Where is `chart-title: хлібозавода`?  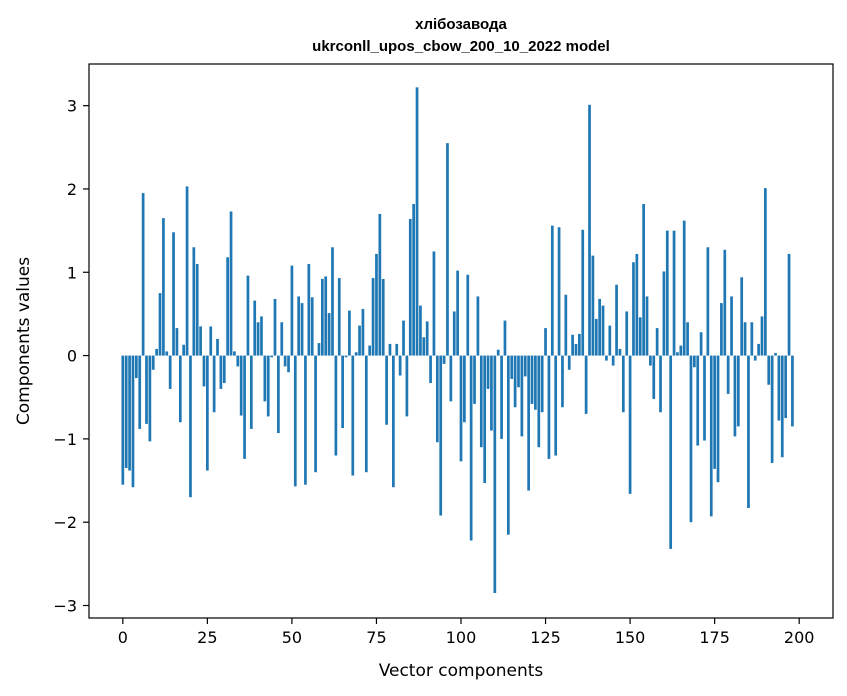 chart-title: хлібозавода is located at coordinates (461, 24).